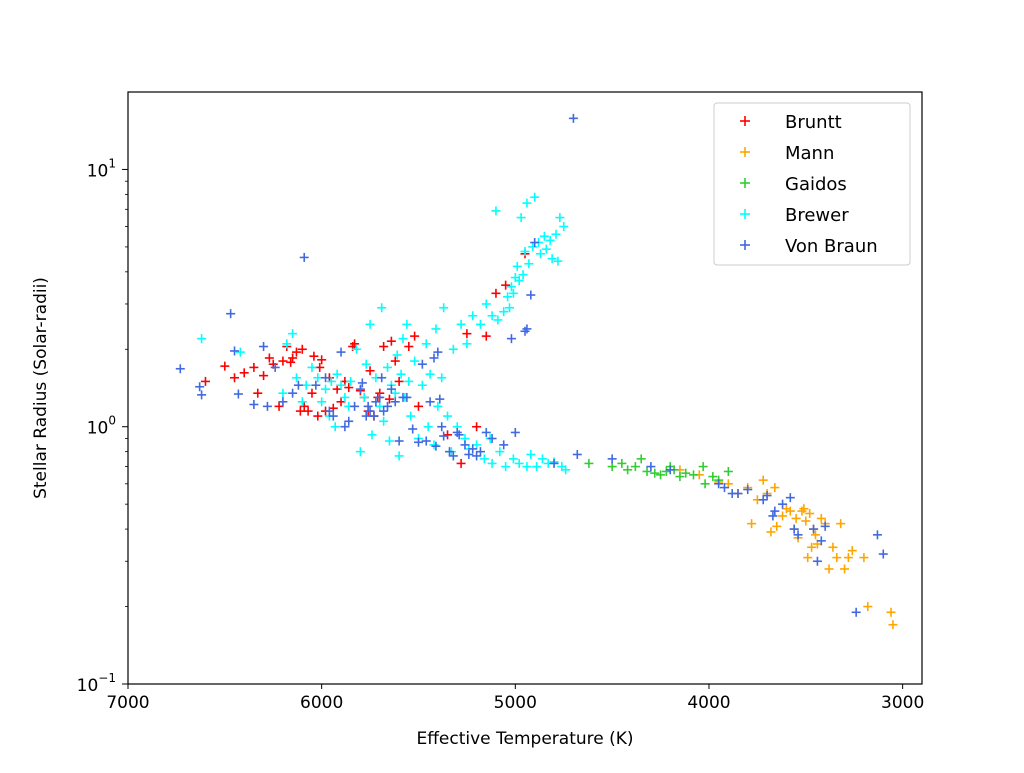 This screenshot has height=773, width=1024. I want to click on legend-label: Mann, so click(809, 153).